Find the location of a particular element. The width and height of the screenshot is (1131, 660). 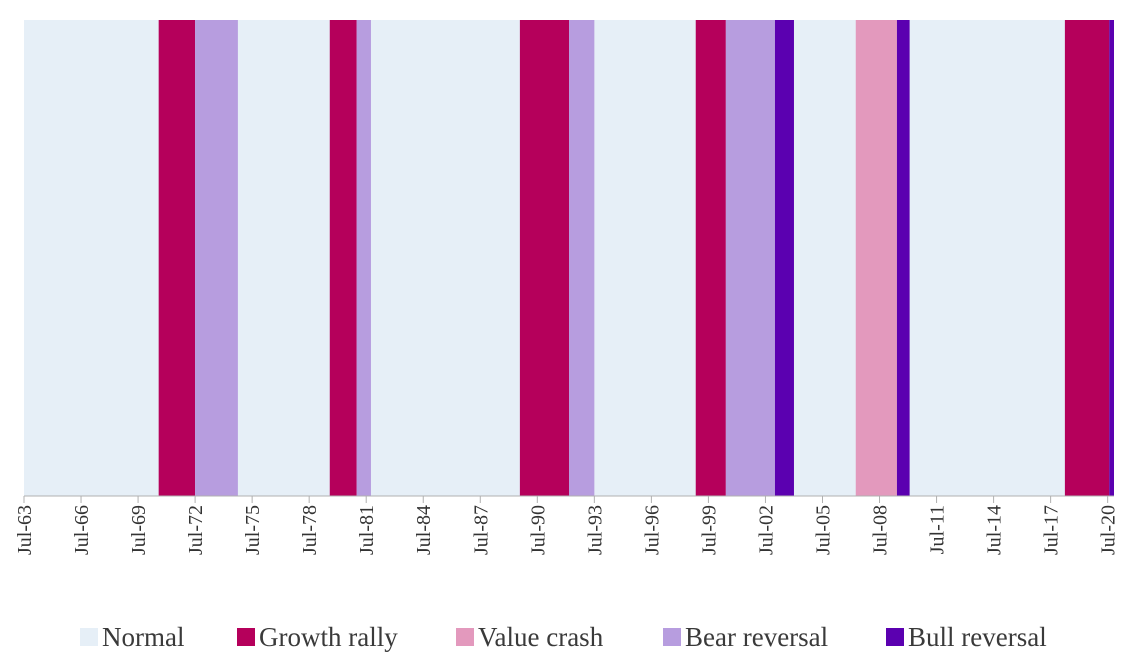

x-tick-label: Jul-05 is located at coordinates (823, 530).